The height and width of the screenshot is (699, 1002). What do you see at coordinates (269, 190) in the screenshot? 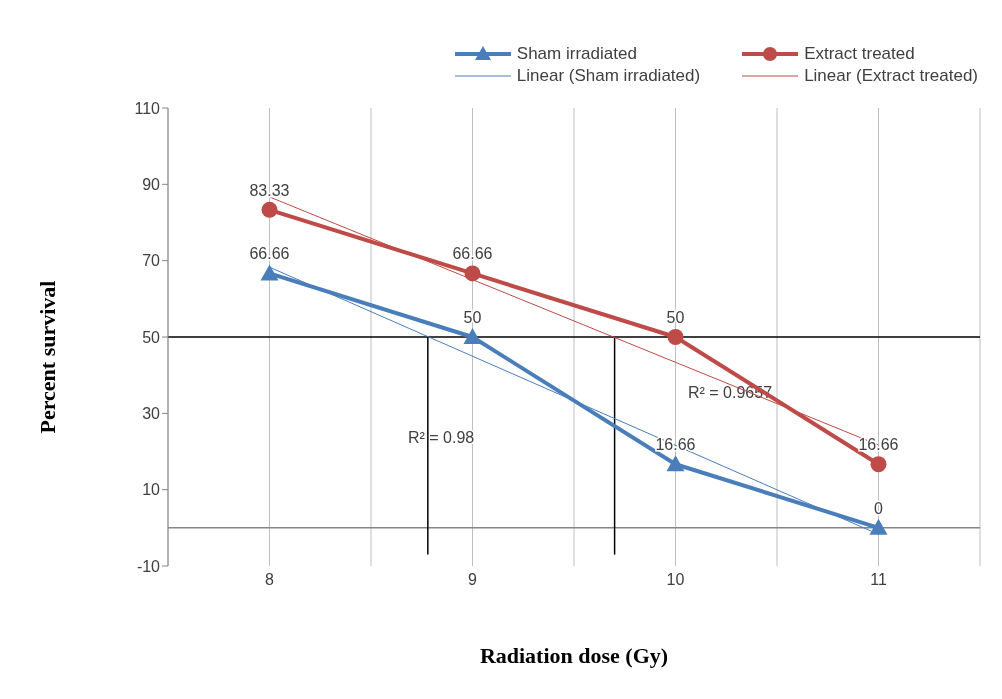
I see `data-label: 83.33` at bounding box center [269, 190].